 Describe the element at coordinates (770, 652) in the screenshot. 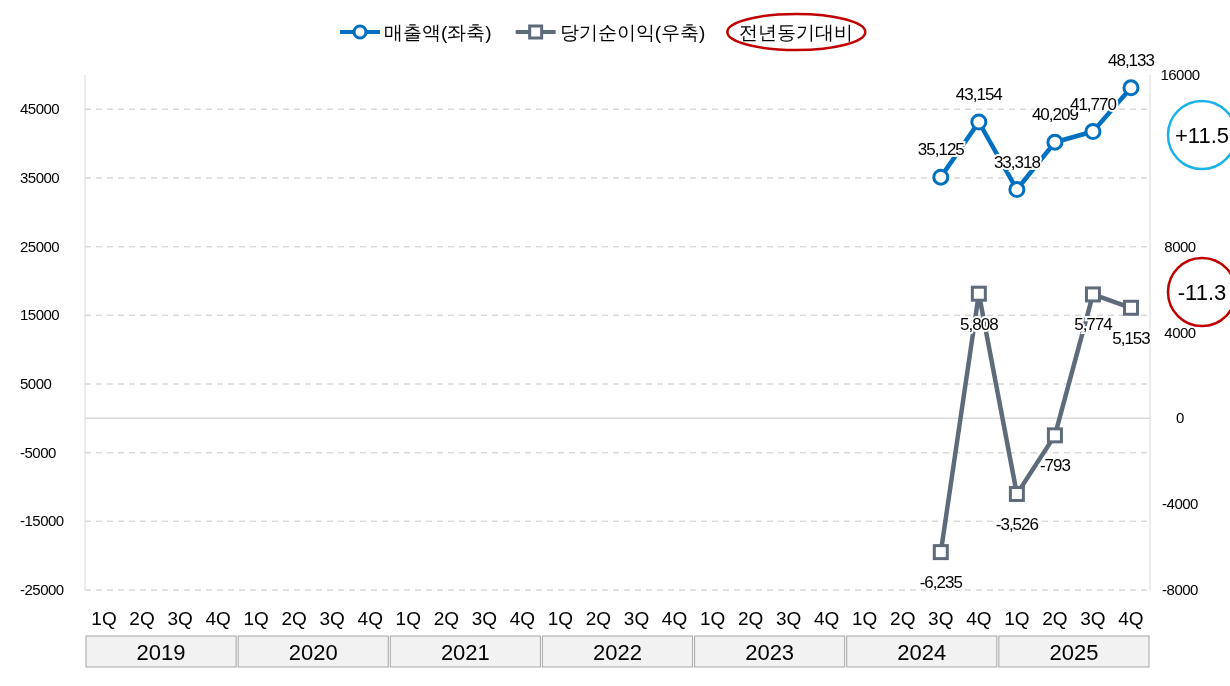

I see `text: 2023` at that location.